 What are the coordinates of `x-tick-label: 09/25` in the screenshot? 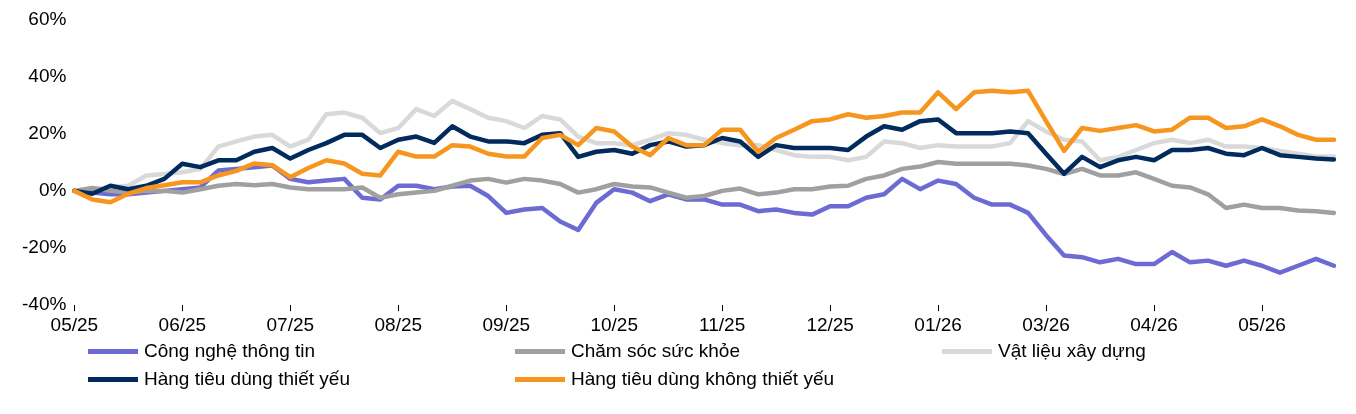 It's located at (506, 324).